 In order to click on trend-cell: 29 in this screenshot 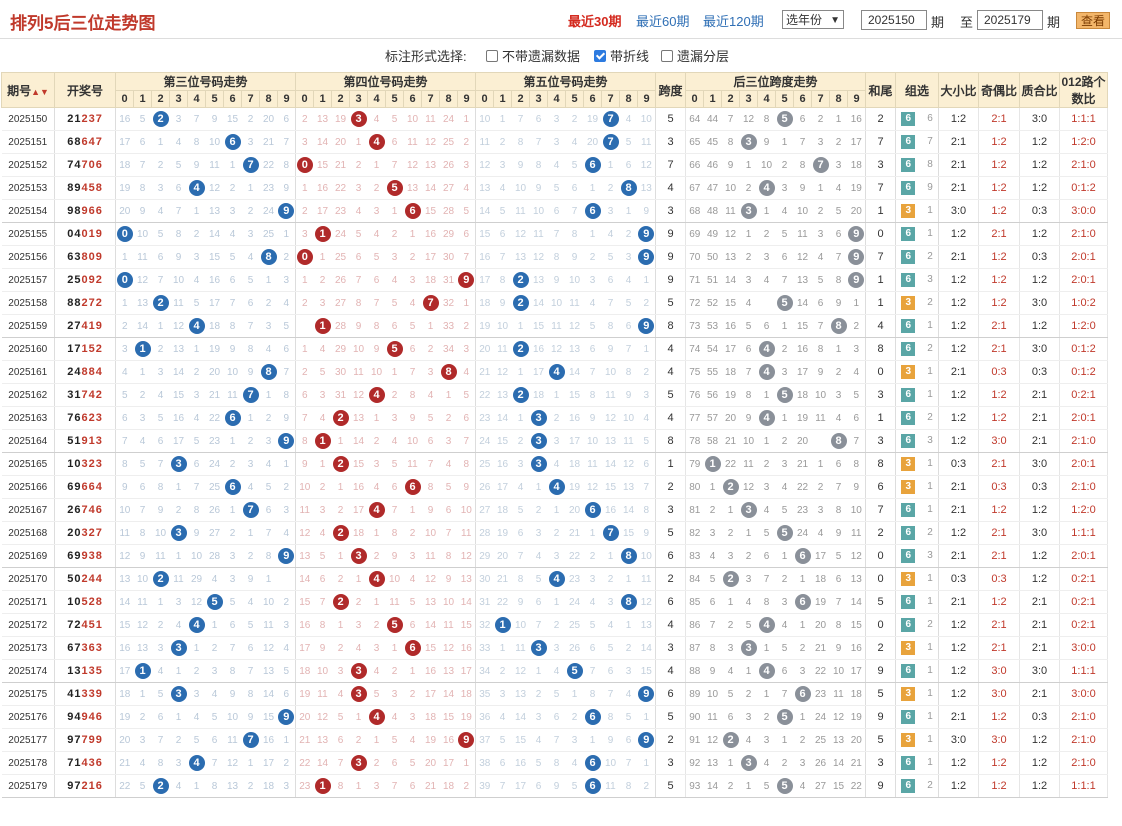, I will do `click(484, 556)`.